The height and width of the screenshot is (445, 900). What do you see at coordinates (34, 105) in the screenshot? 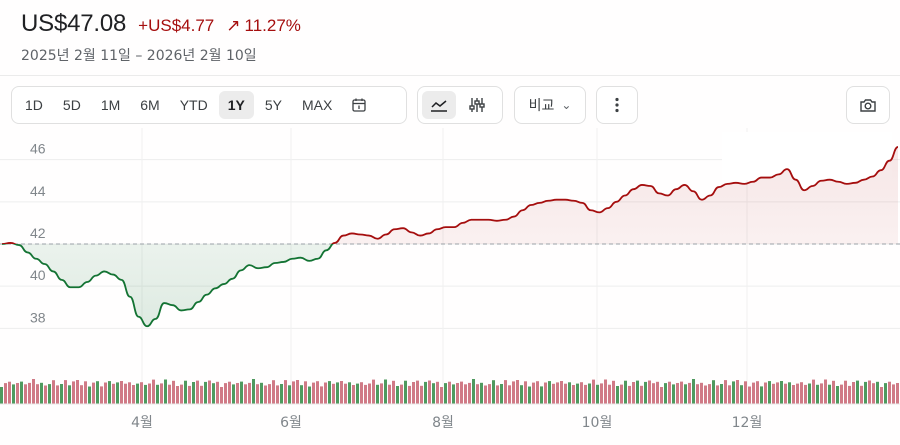
I see `range-1d-button: 1D` at bounding box center [34, 105].